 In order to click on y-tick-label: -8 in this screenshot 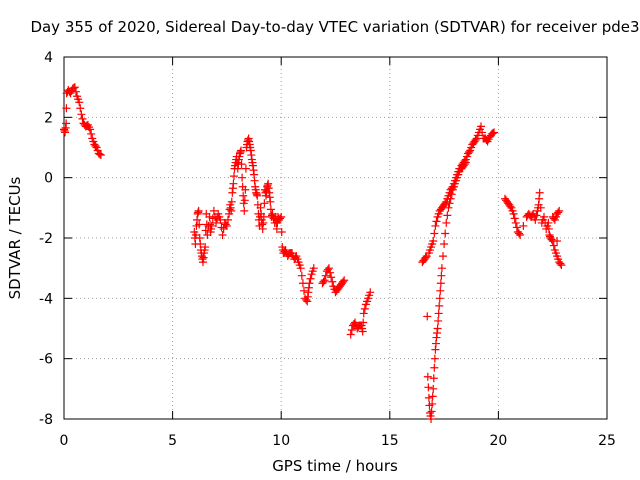, I will do `click(46, 420)`.